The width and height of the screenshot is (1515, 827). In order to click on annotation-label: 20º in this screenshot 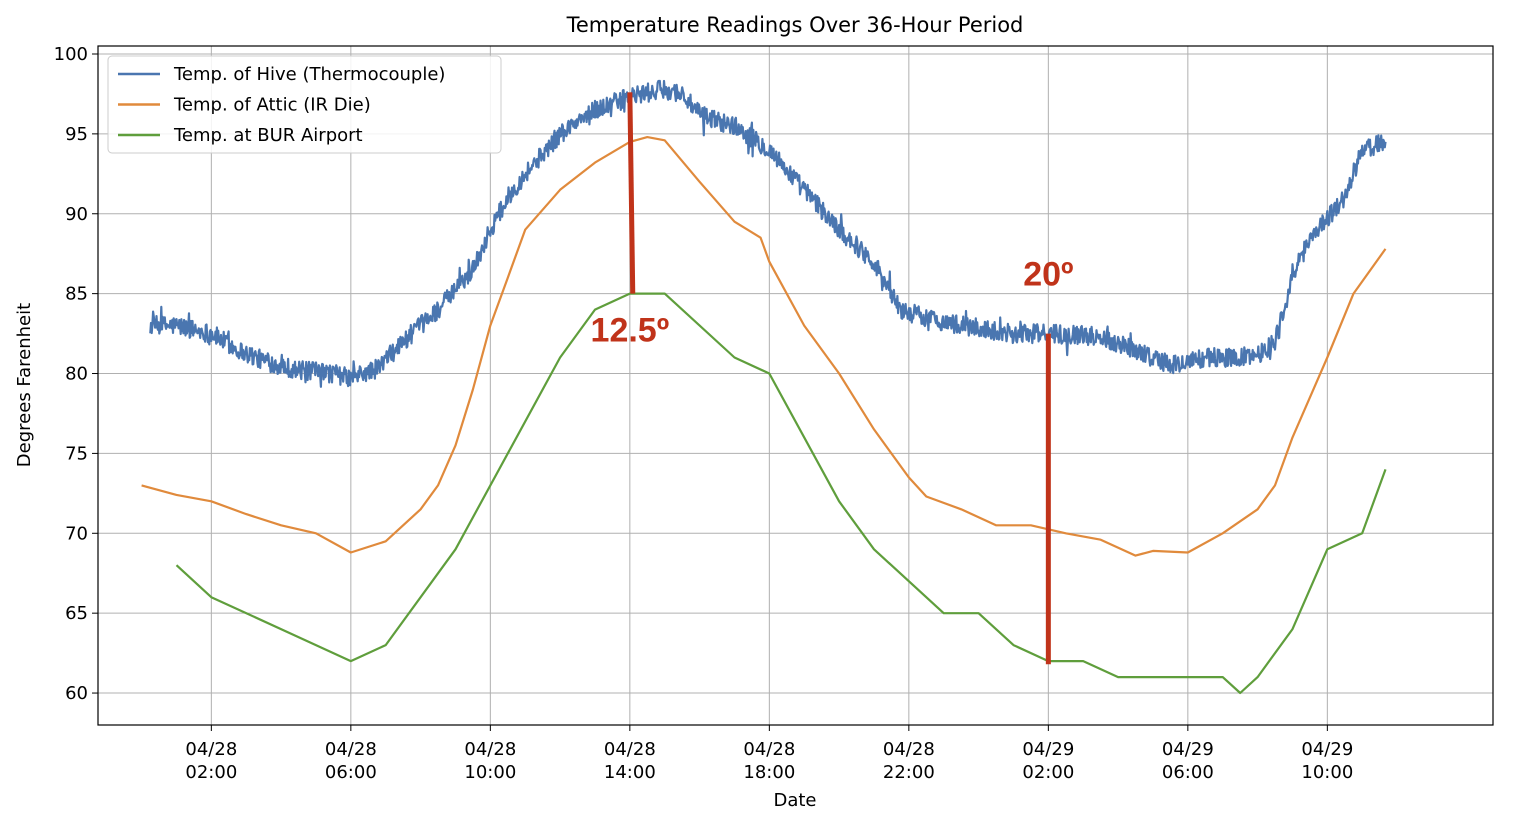, I will do `click(1048, 275)`.